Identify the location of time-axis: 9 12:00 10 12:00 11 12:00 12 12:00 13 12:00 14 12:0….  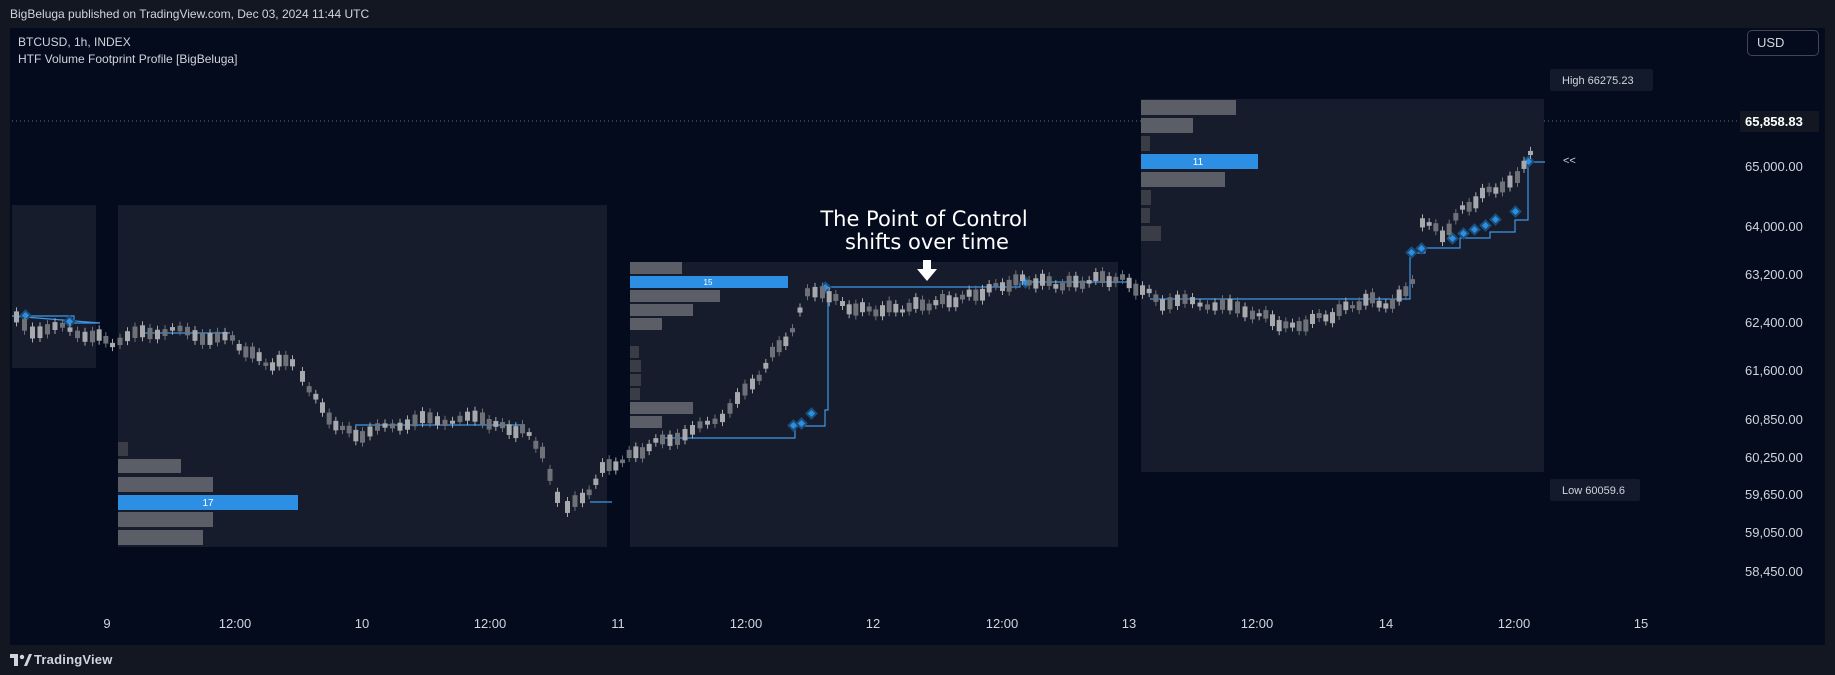
(875, 623).